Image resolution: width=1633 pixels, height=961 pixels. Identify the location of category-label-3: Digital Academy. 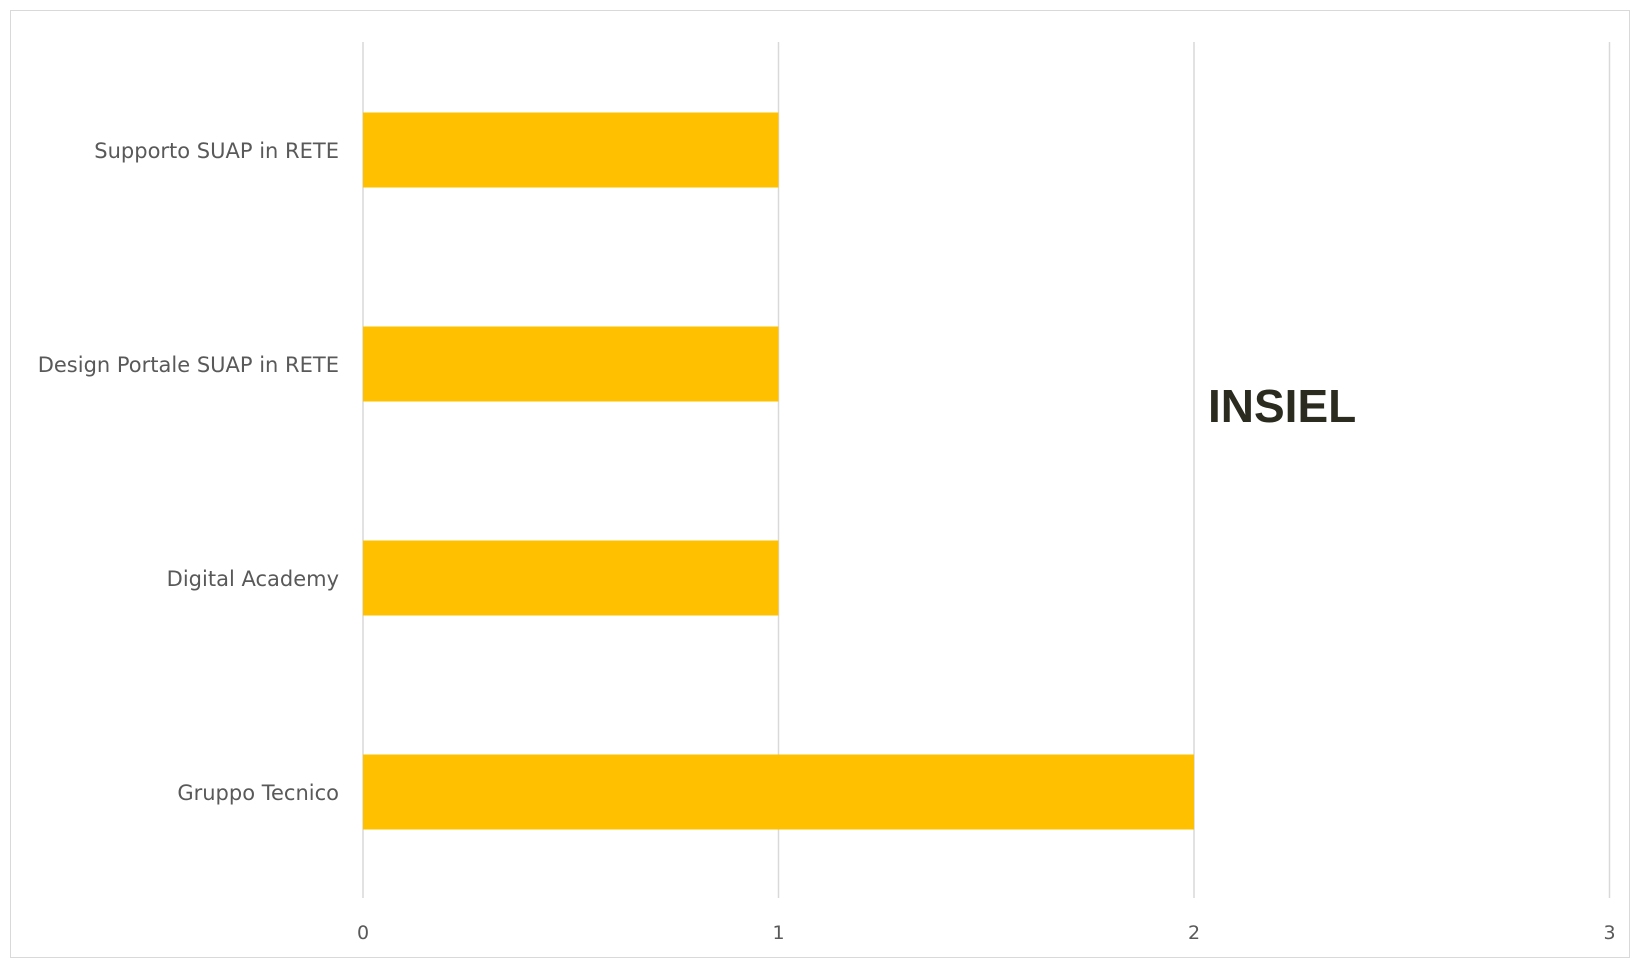
(253, 579).